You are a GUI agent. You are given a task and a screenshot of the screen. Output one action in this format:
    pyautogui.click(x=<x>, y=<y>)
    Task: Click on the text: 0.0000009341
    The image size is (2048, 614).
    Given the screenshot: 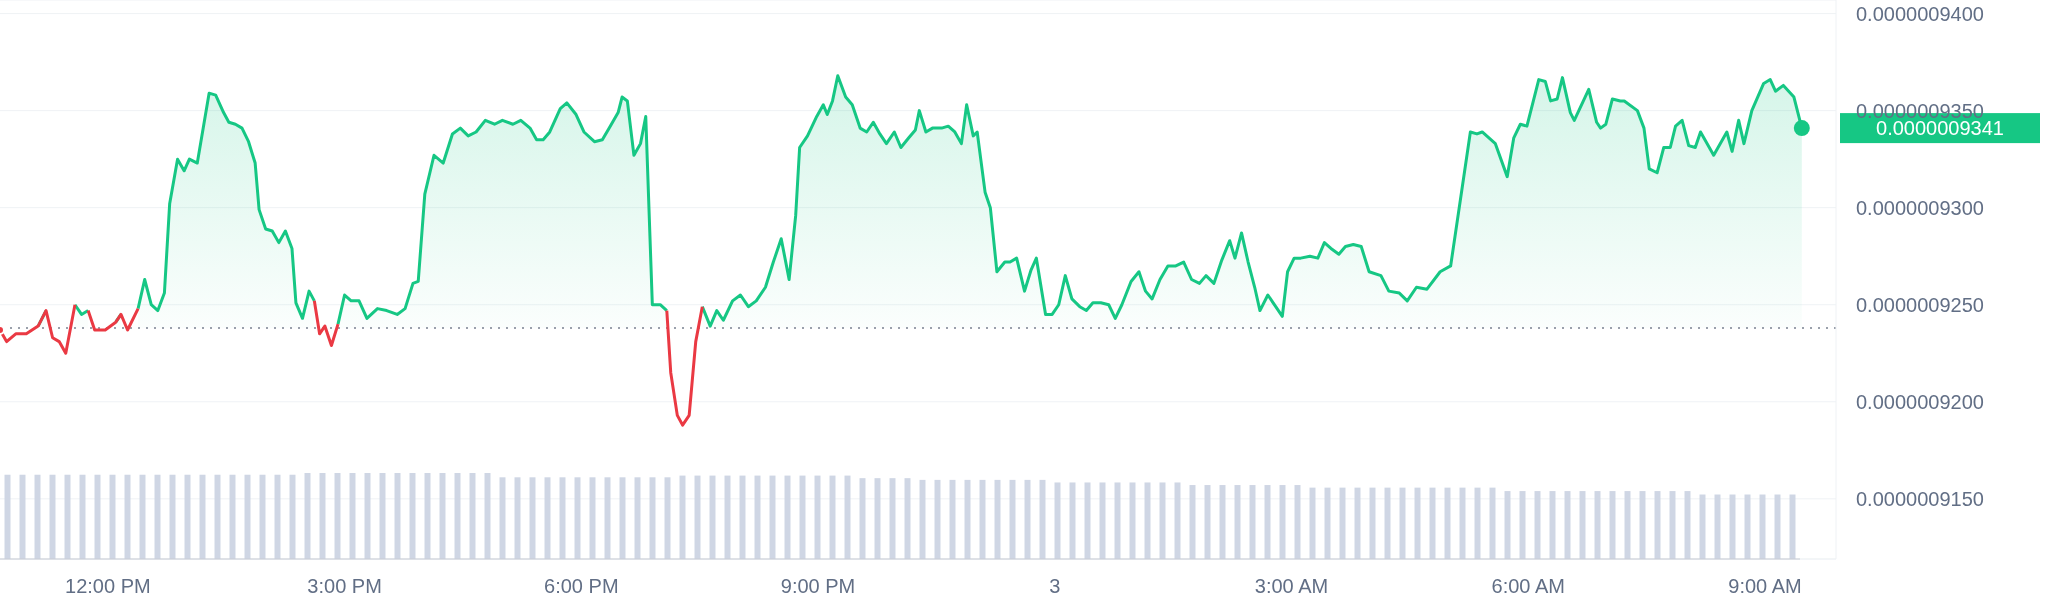 What is the action you would take?
    pyautogui.click(x=1940, y=128)
    